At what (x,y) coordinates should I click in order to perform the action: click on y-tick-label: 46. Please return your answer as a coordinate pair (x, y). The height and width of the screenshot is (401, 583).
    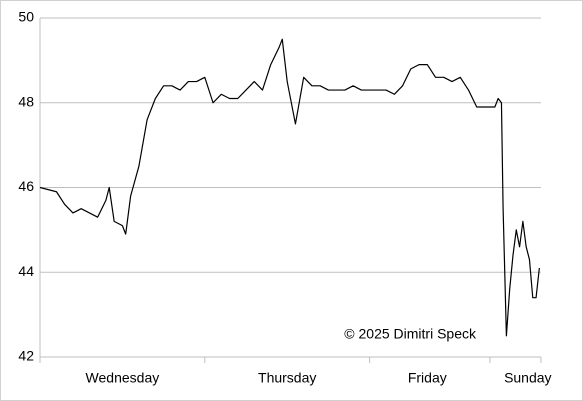
    Looking at the image, I should click on (26, 186).